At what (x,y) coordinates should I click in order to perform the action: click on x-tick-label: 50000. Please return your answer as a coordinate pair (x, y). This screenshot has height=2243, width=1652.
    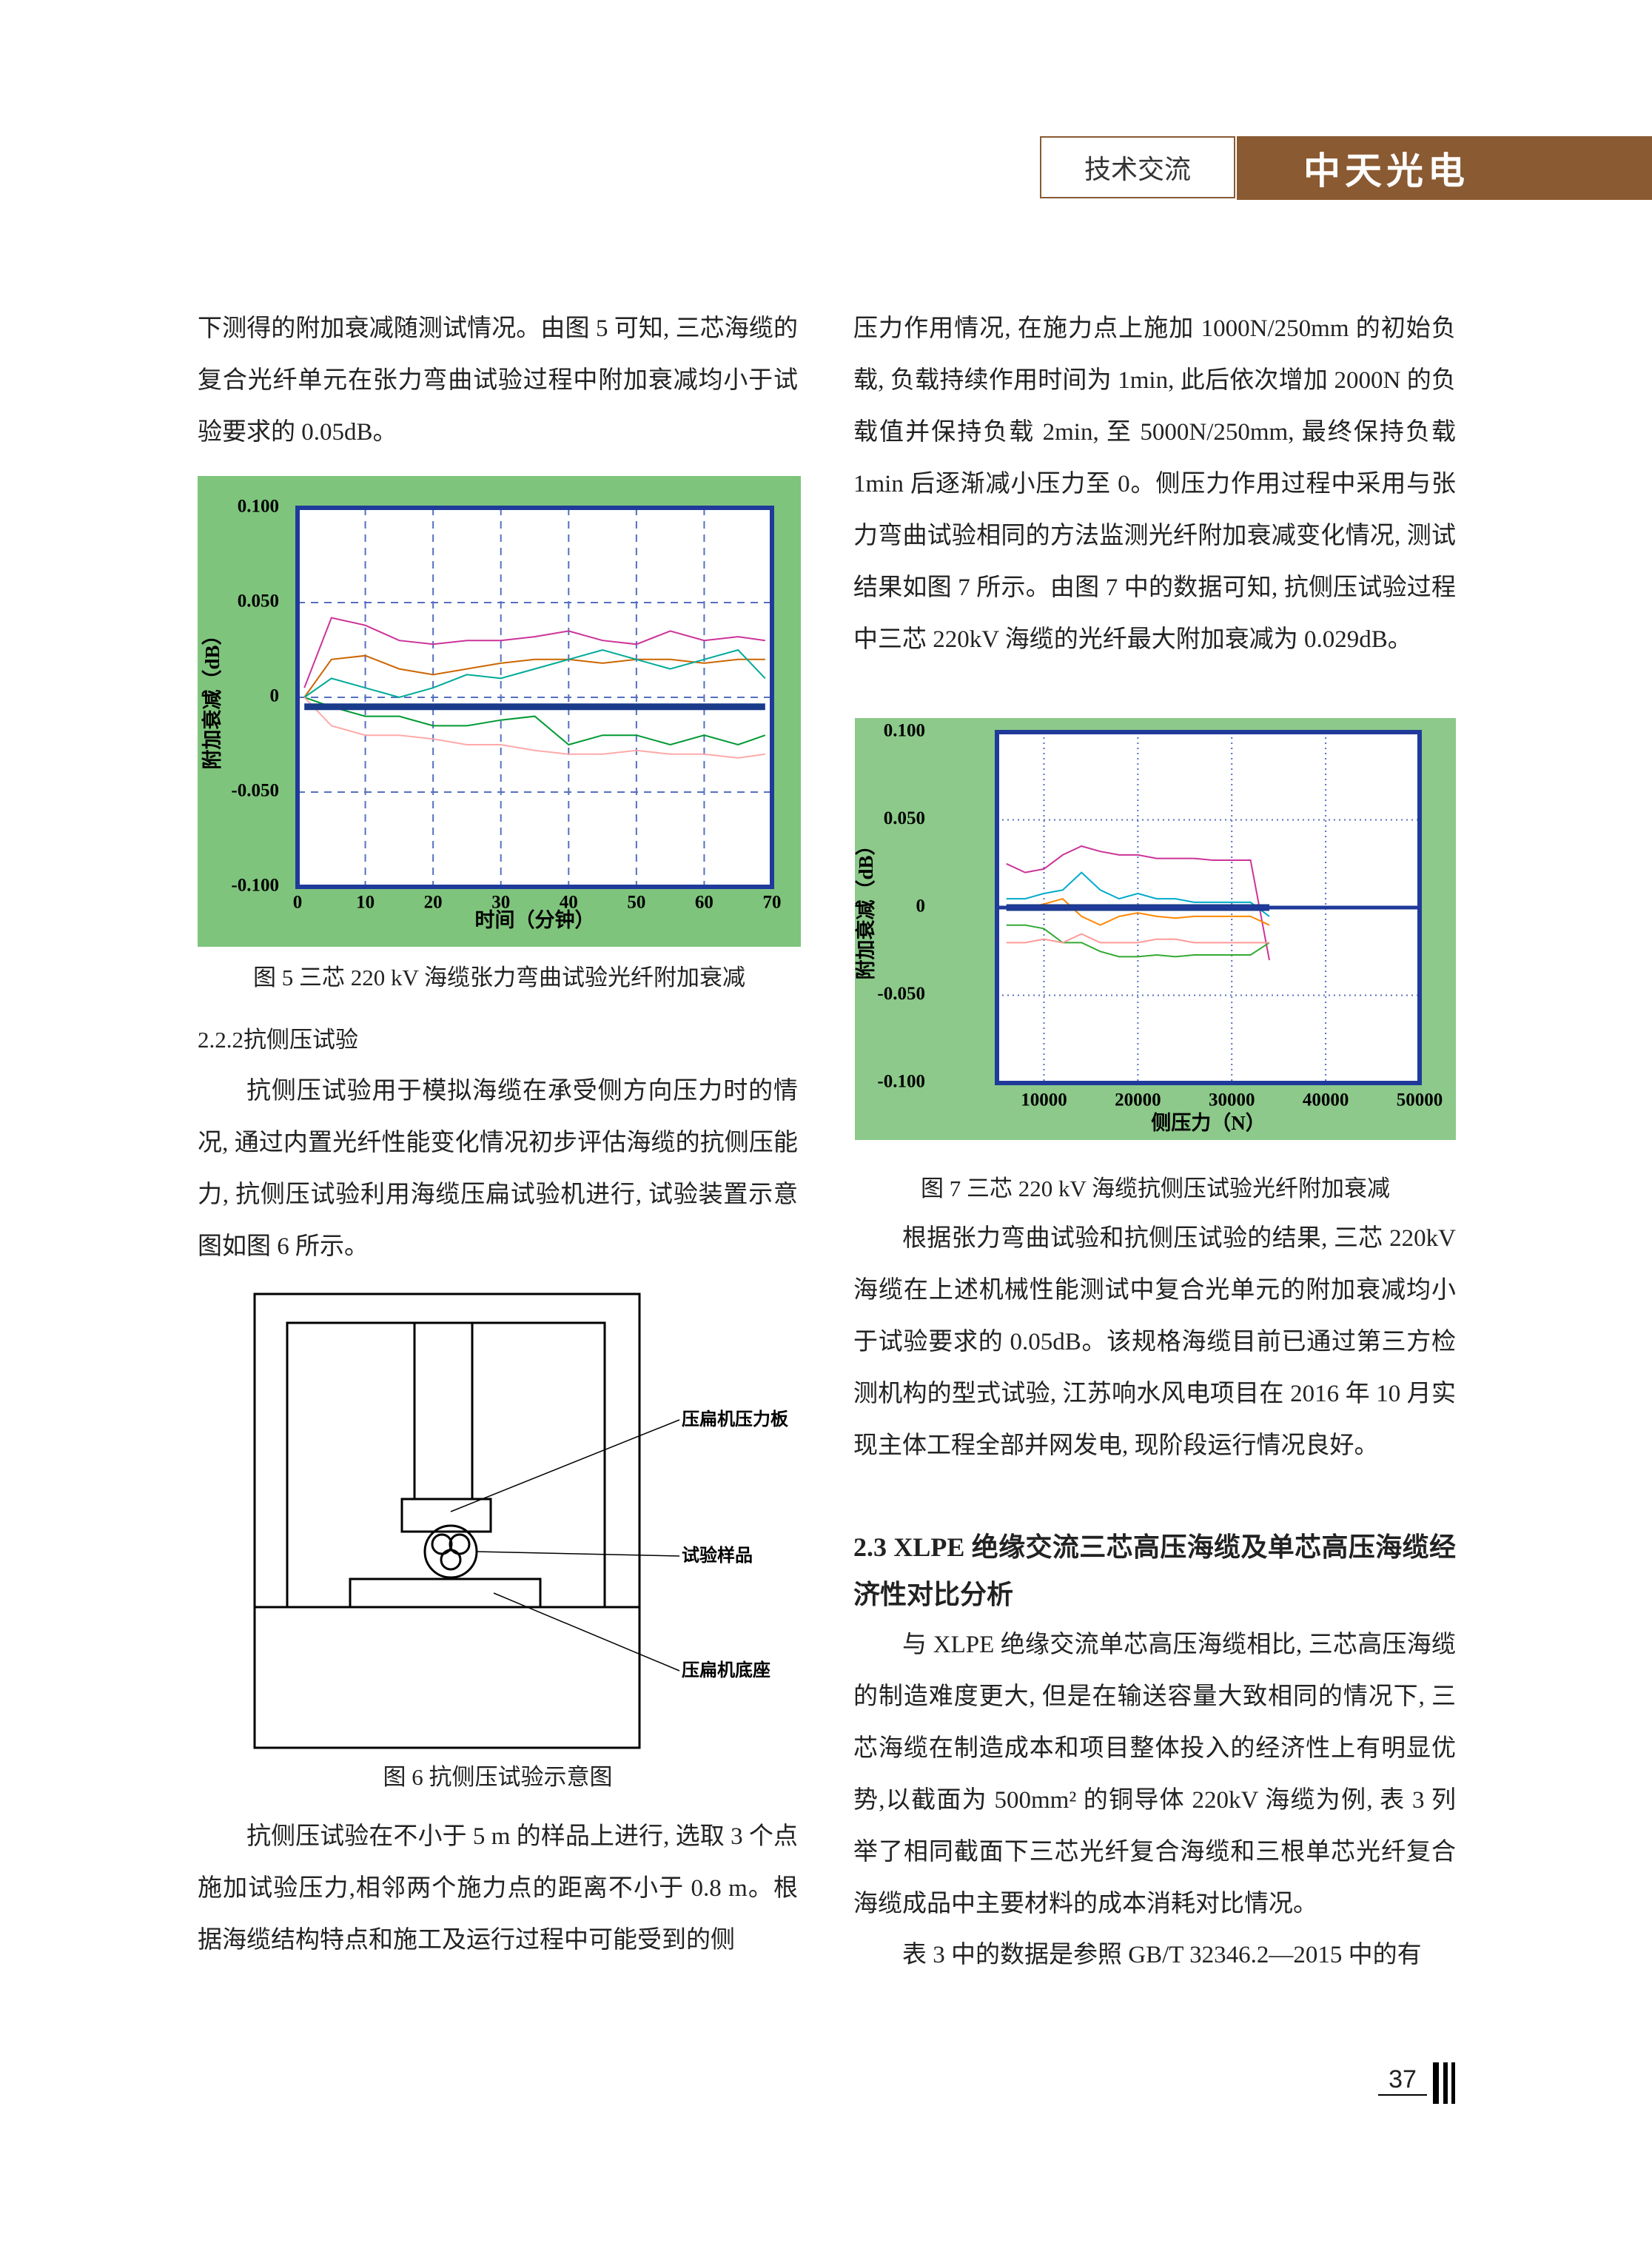
    Looking at the image, I should click on (1420, 1100).